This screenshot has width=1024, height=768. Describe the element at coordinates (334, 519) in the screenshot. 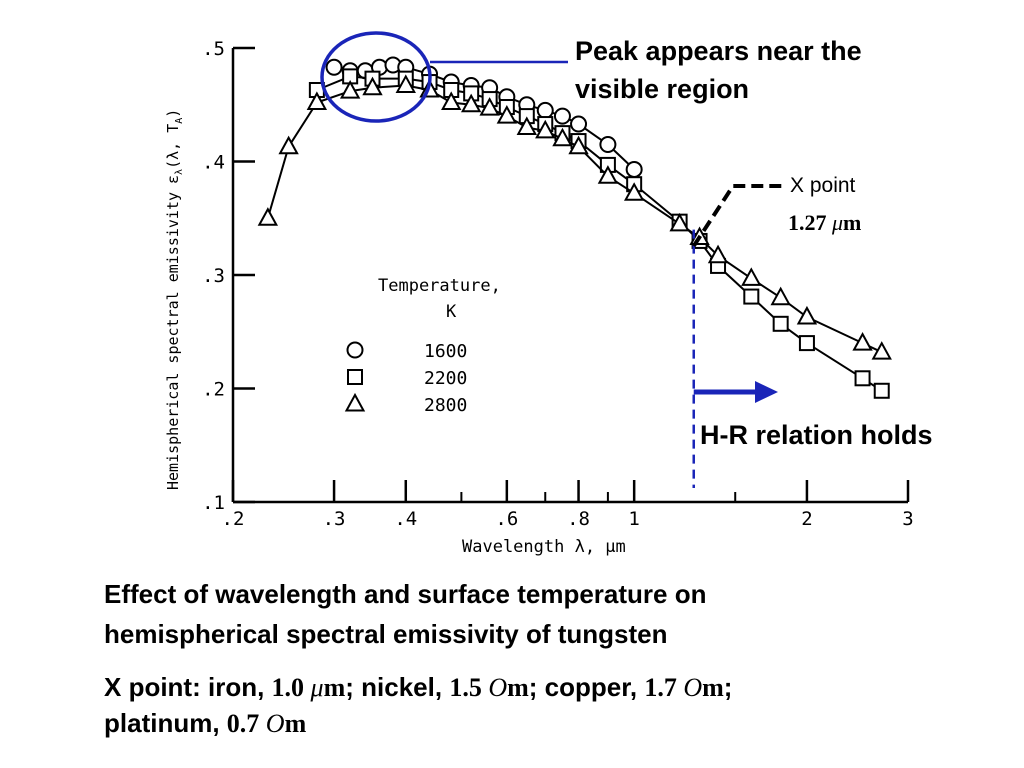

I see `x-tick-label: .3` at that location.